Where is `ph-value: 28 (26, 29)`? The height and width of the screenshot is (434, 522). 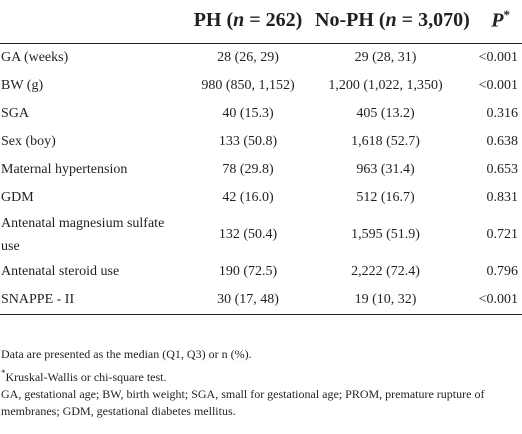
ph-value: 28 (26, 29) is located at coordinates (248, 57).